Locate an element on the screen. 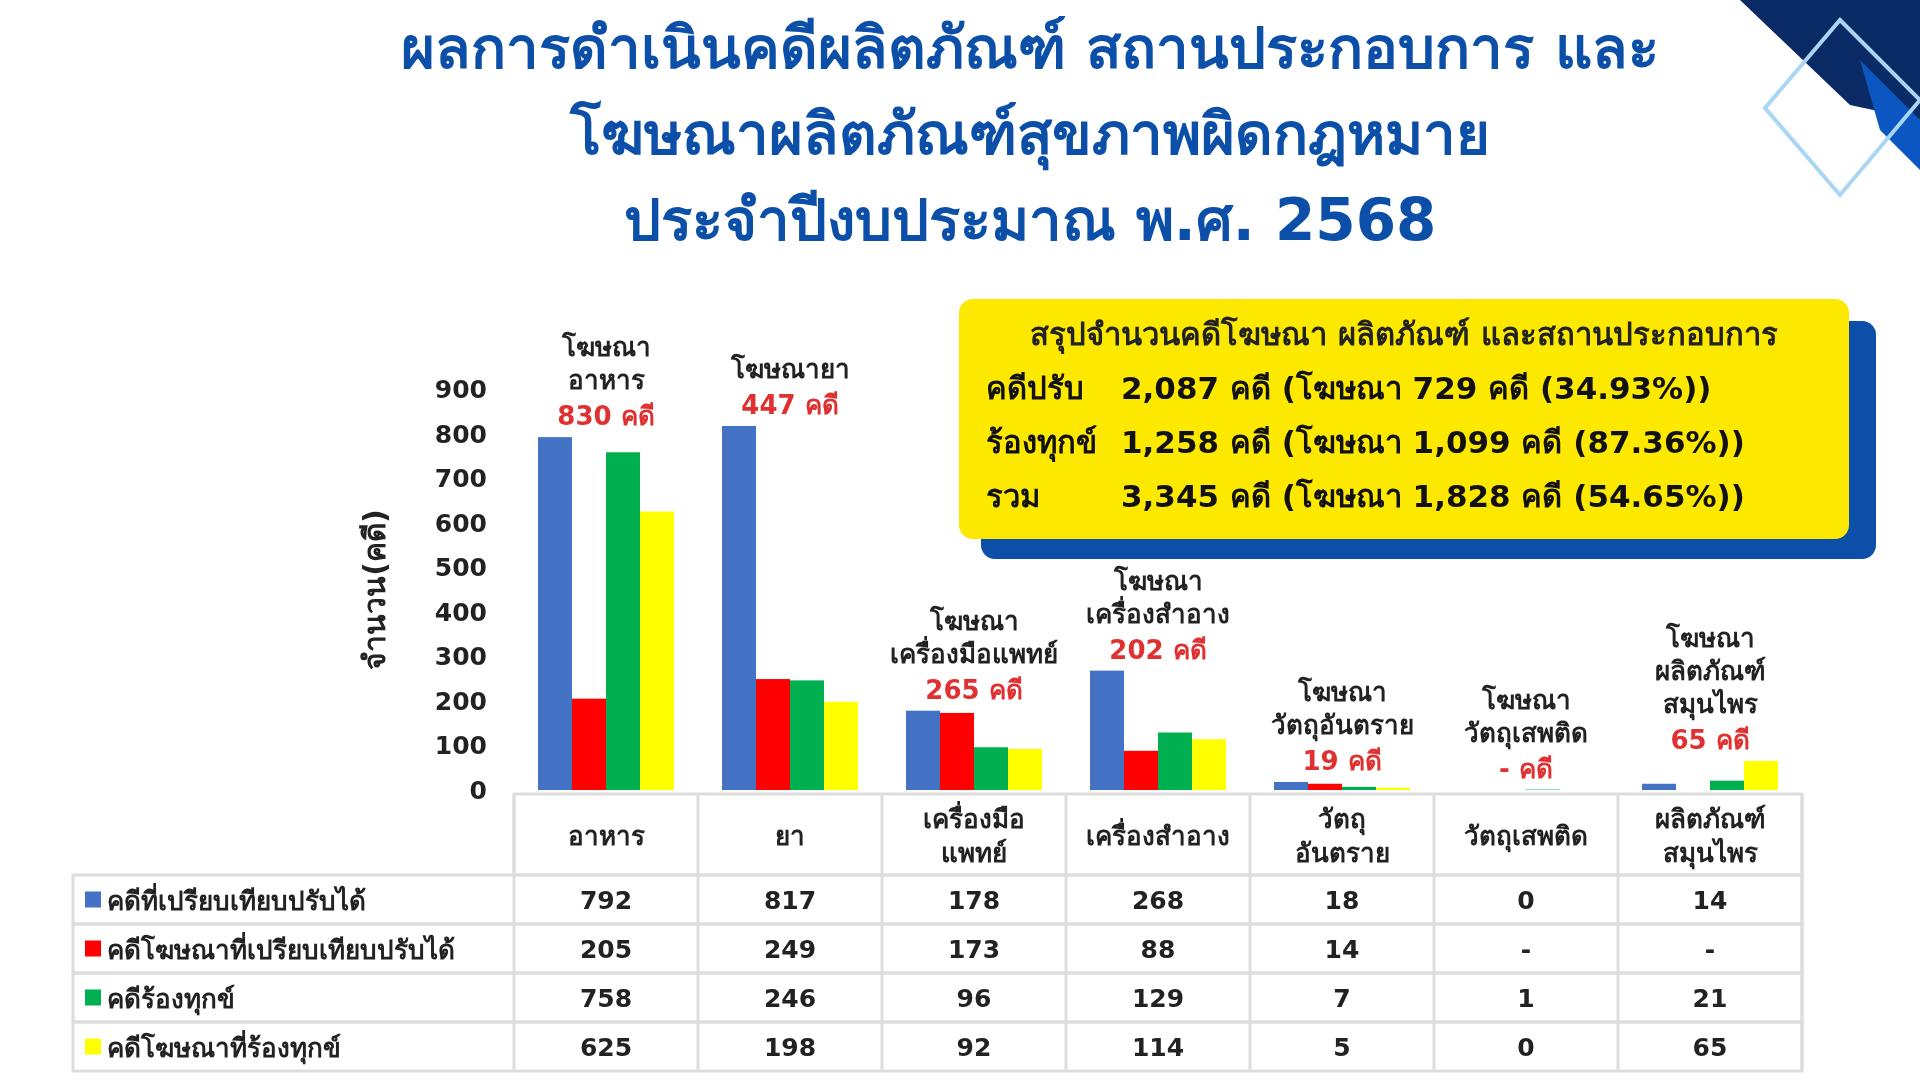  data-label: 249 is located at coordinates (790, 949).